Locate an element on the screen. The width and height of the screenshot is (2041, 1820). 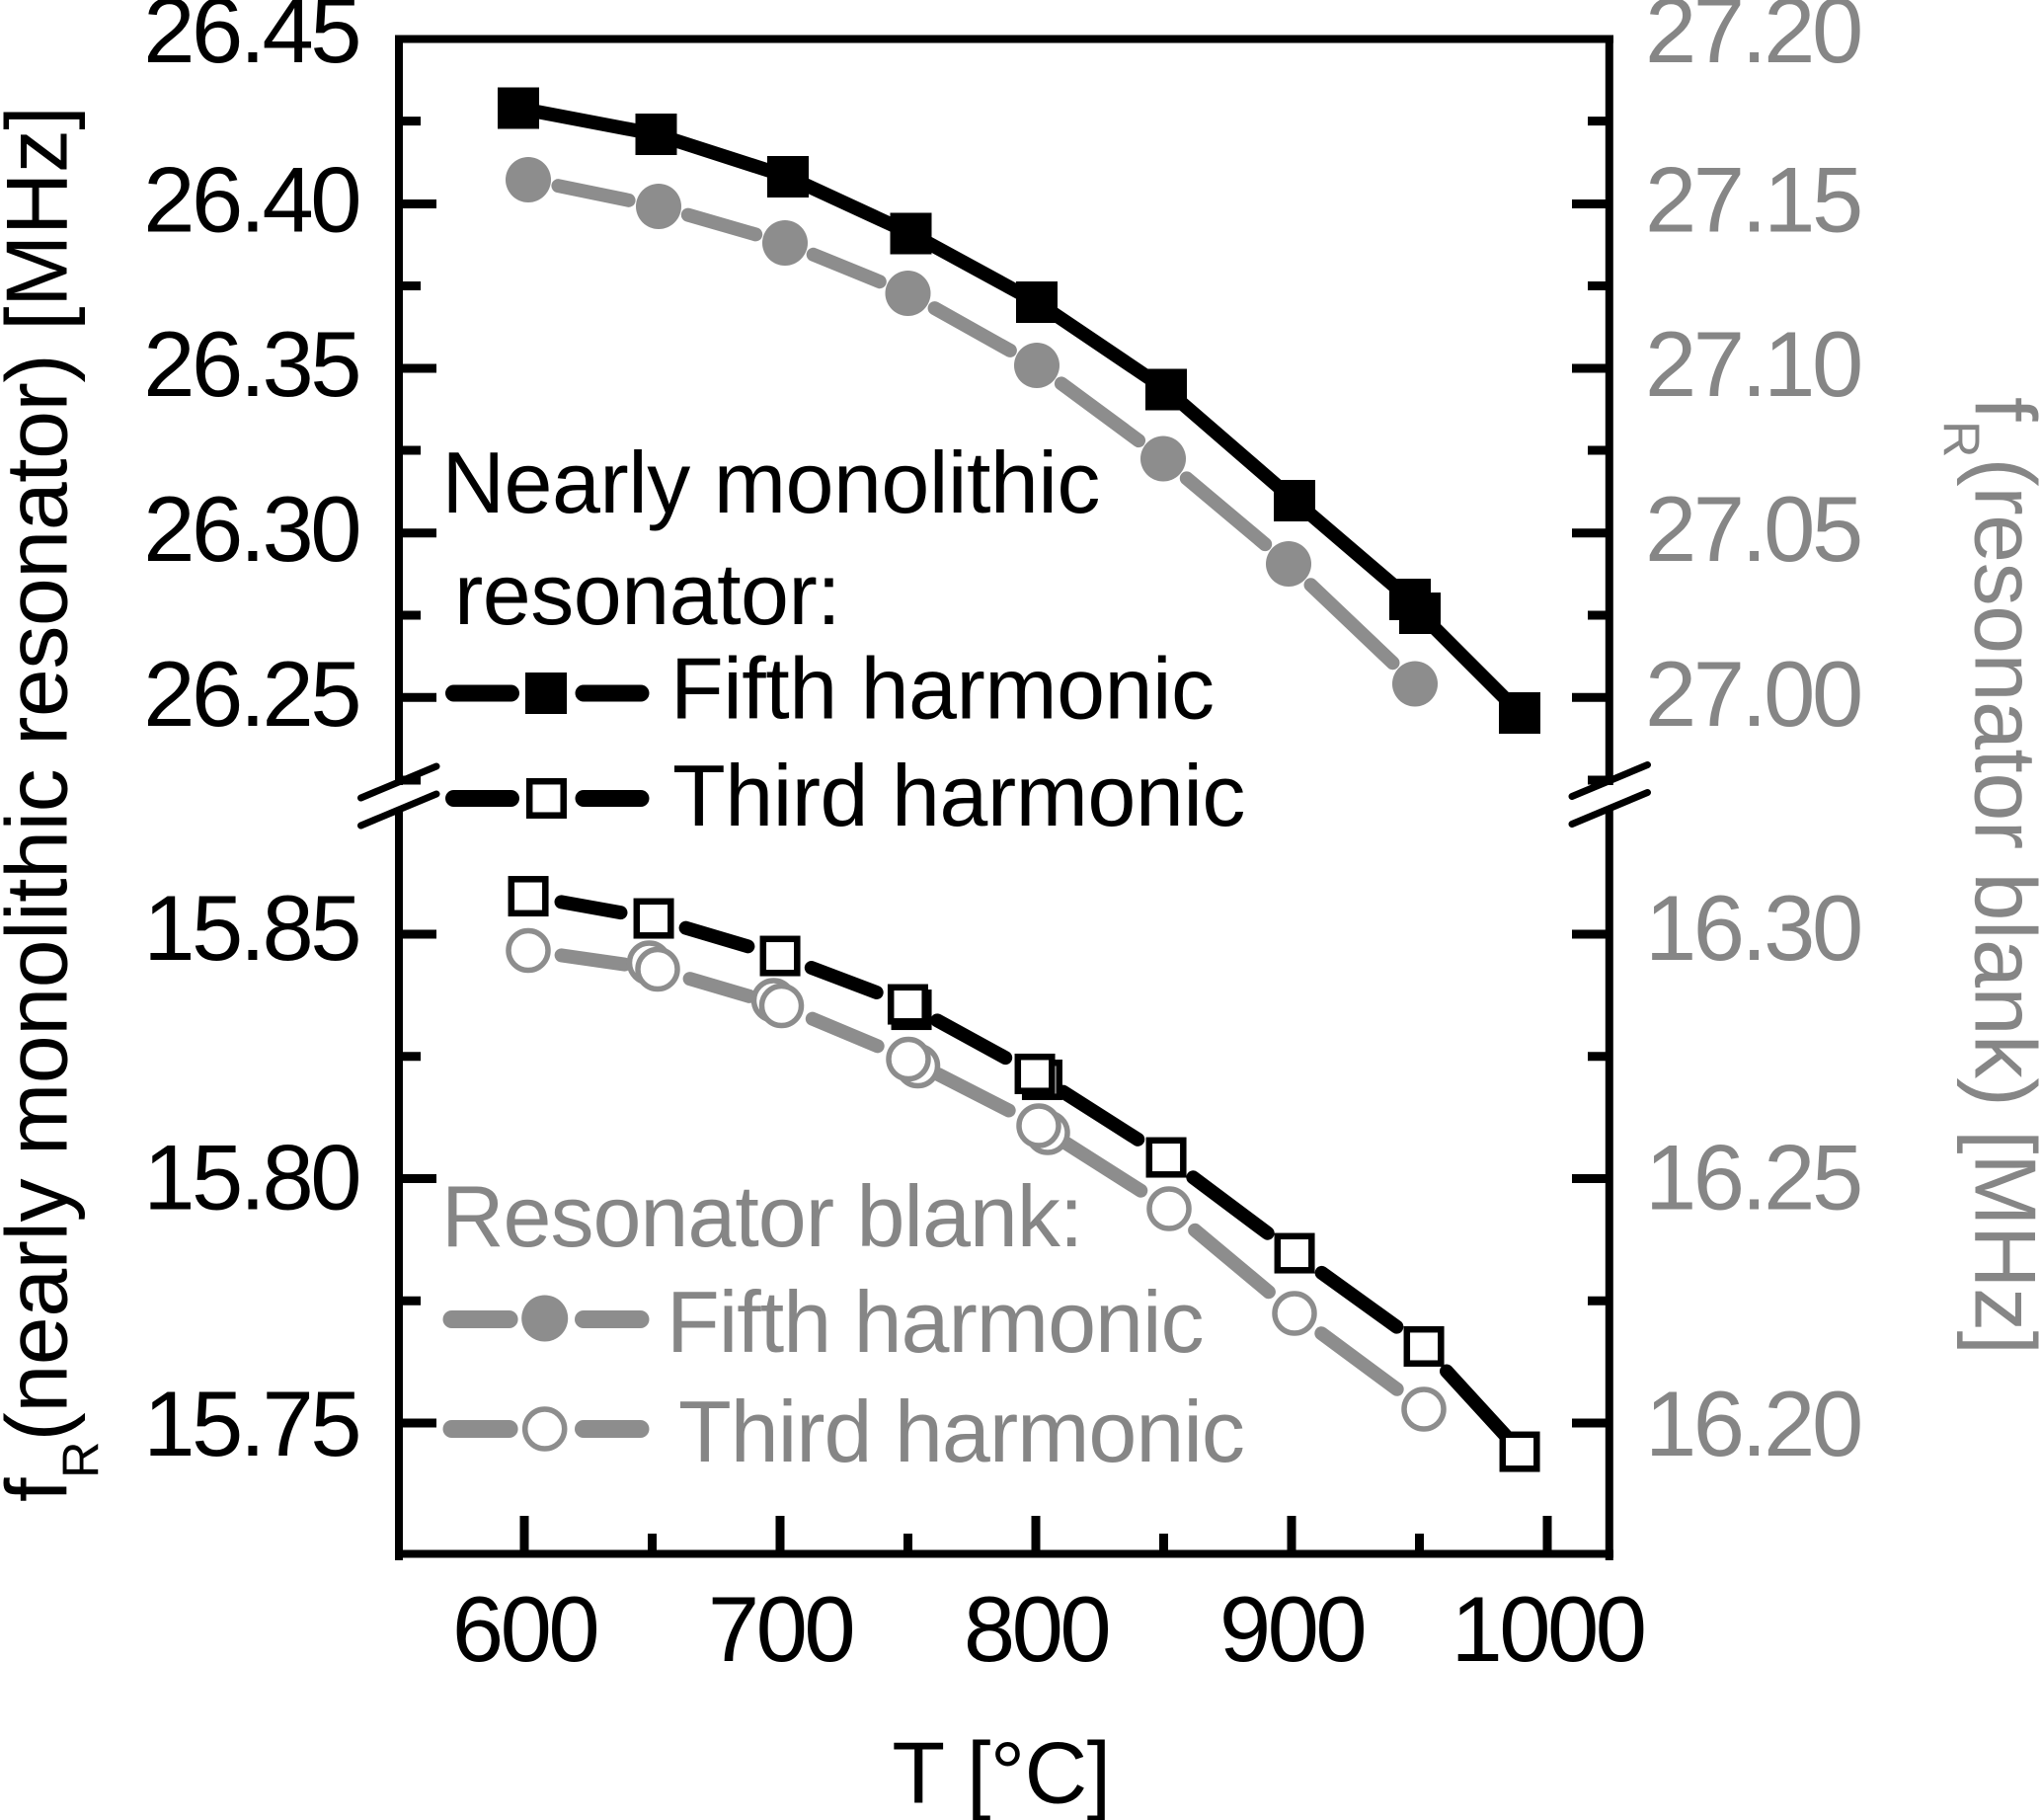
svg-text: 26.30 is located at coordinates (250, 529).